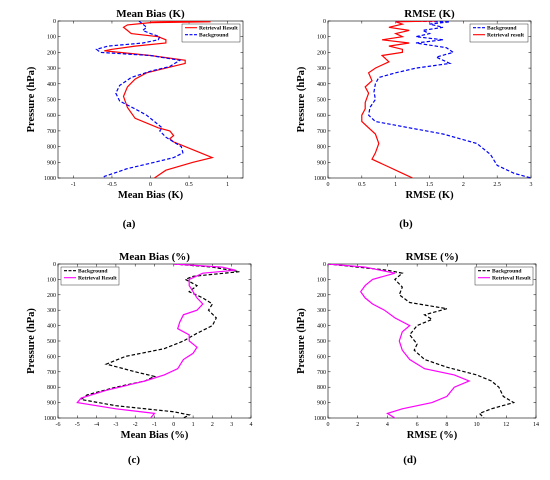 This screenshot has width=550, height=480. I want to click on x-tick-label: -5, so click(77, 425).